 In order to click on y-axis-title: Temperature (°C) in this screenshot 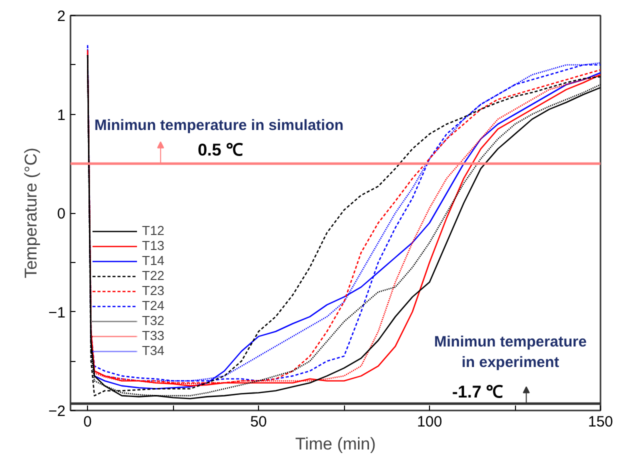, I will do `click(30, 213)`.